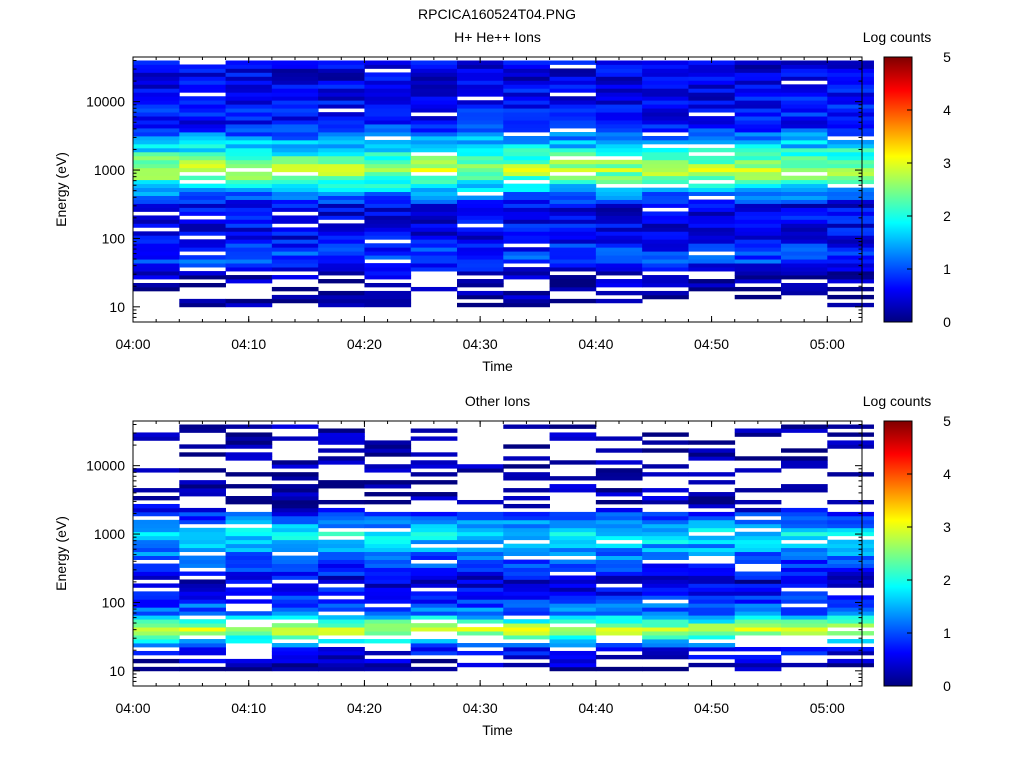  What do you see at coordinates (248, 344) in the screenshot?
I see `x-tick-label: 04:10` at bounding box center [248, 344].